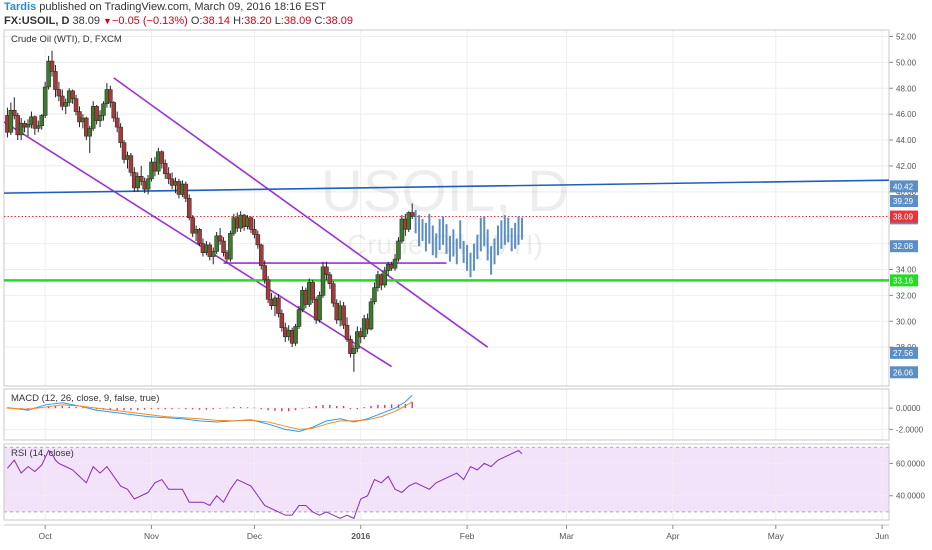 The width and height of the screenshot is (932, 550). I want to click on close-value: 38.09, so click(339, 21).